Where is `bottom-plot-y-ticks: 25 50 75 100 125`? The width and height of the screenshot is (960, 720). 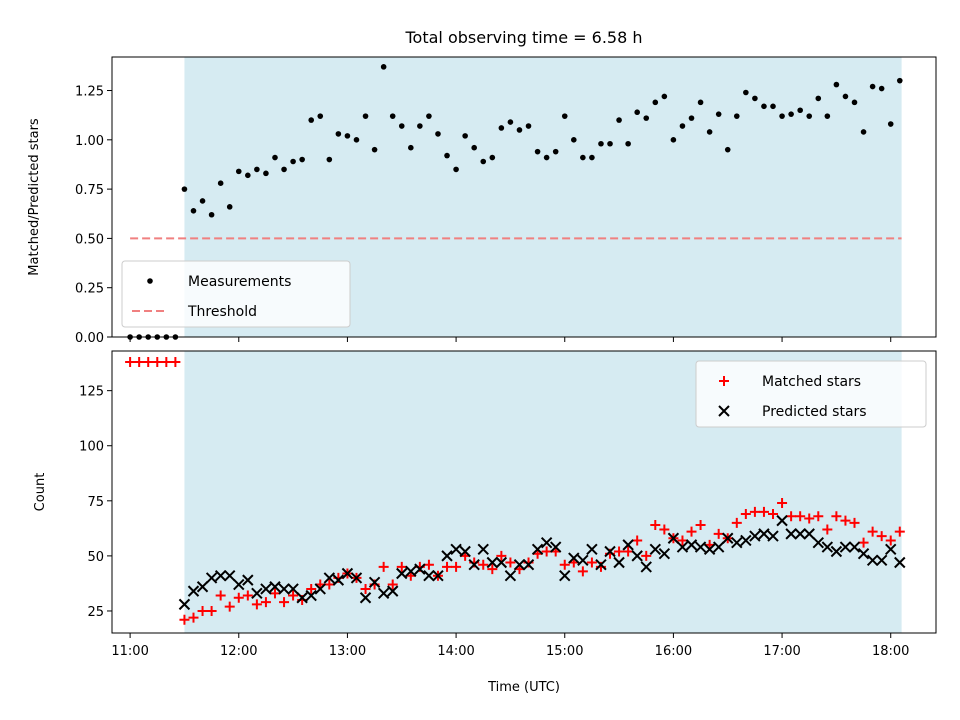
bottom-plot-y-ticks: 25 50 75 100 125 is located at coordinates (95, 502).